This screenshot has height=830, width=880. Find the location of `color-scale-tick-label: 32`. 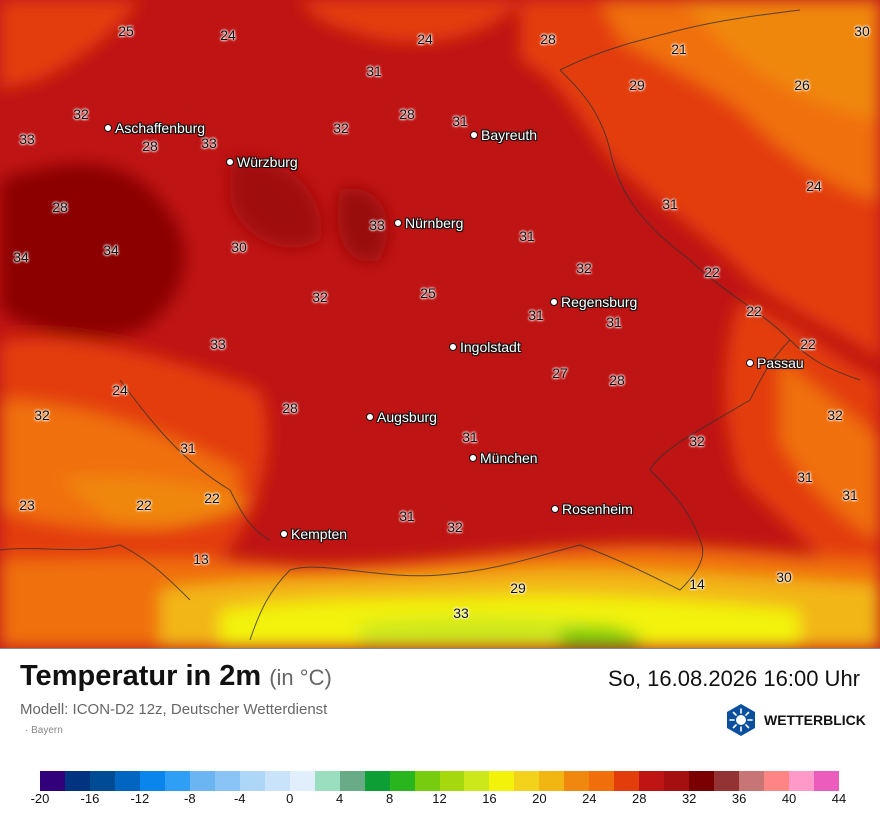

color-scale-tick-label: 32 is located at coordinates (689, 798).